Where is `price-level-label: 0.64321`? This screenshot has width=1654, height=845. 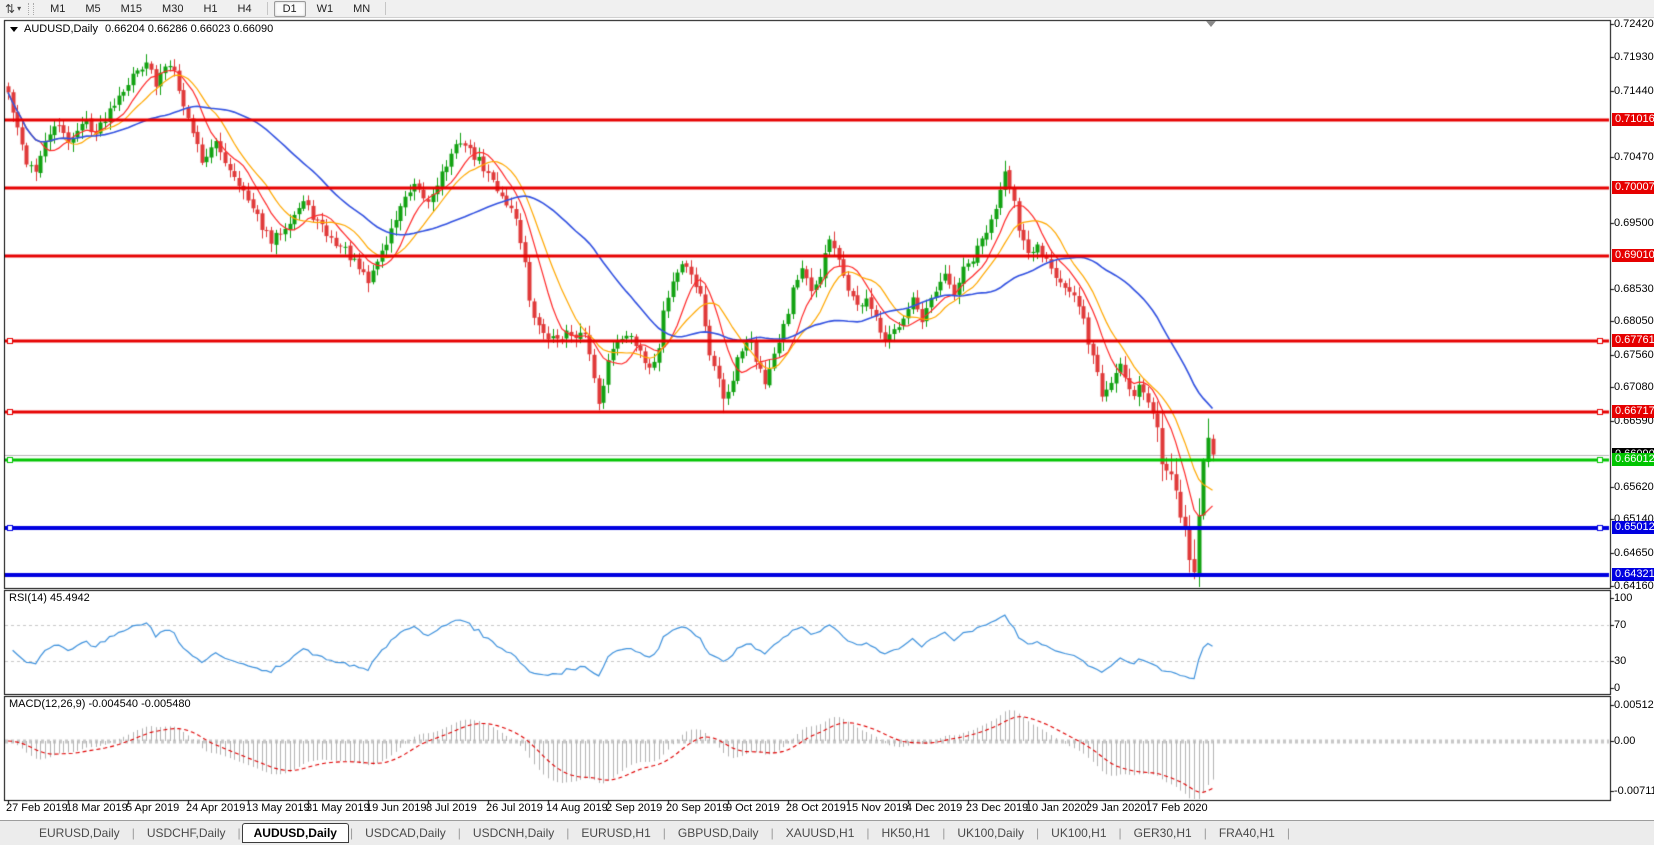 price-level-label: 0.64321 is located at coordinates (1633, 574).